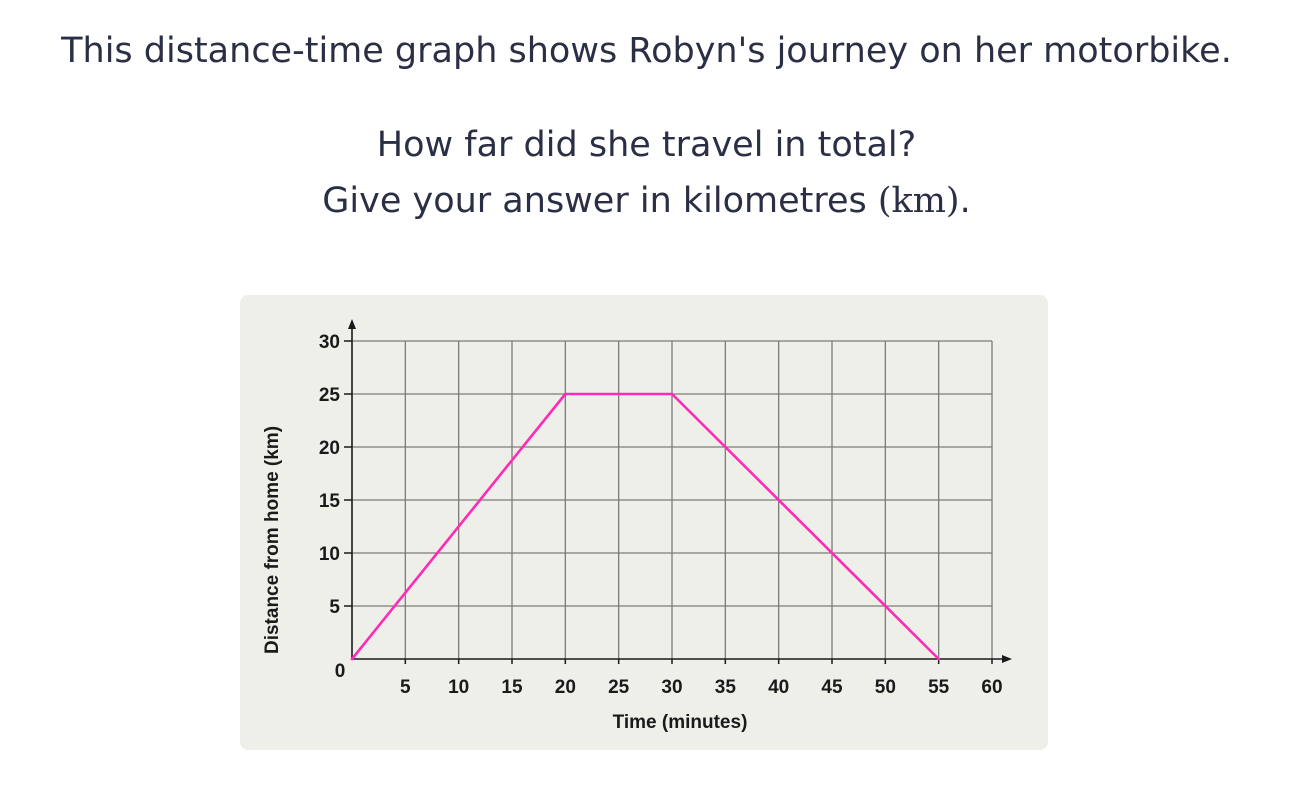 The height and width of the screenshot is (800, 1293). I want to click on y-tick-label: 25, so click(330, 395).